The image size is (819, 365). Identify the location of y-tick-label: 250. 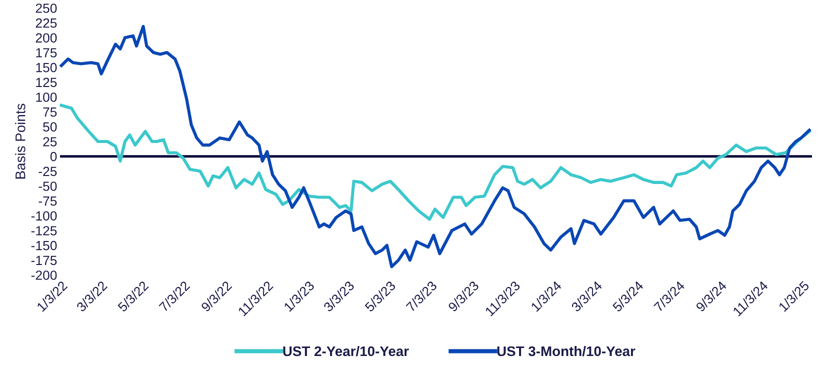
(46, 8).